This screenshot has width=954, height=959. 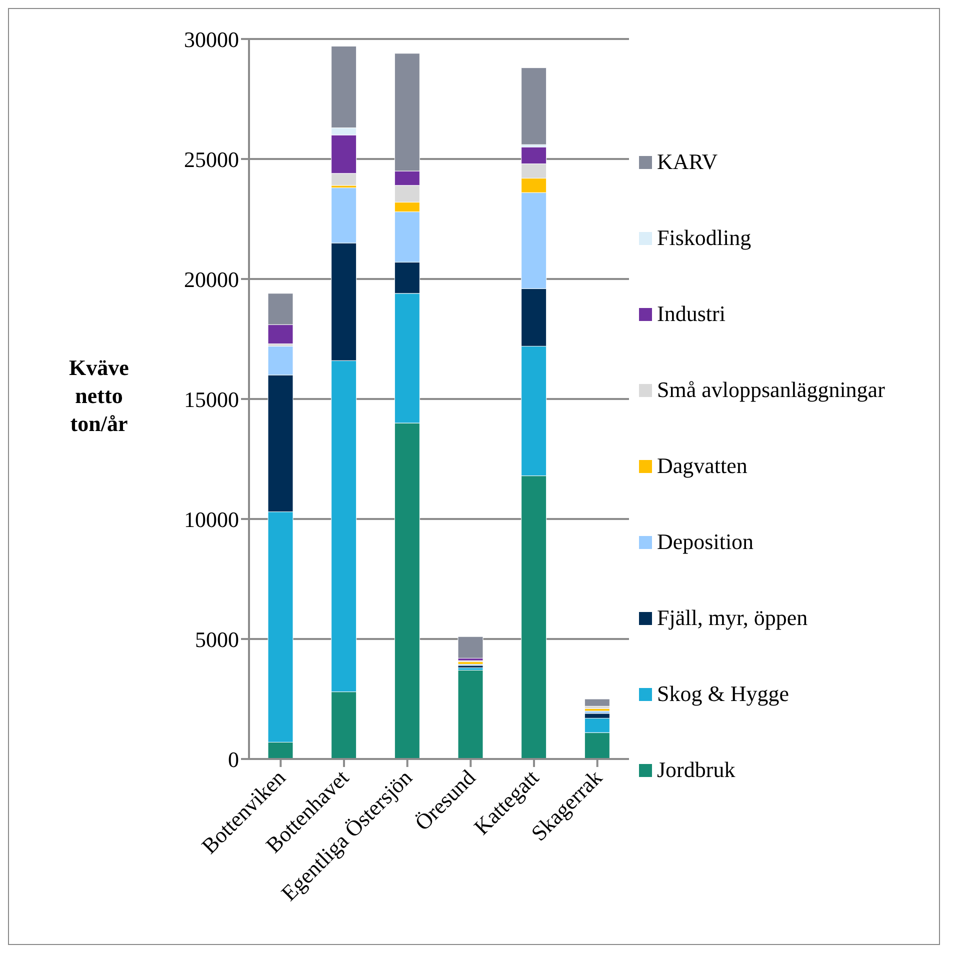 I want to click on legend-label: Dagvatten, so click(x=702, y=466).